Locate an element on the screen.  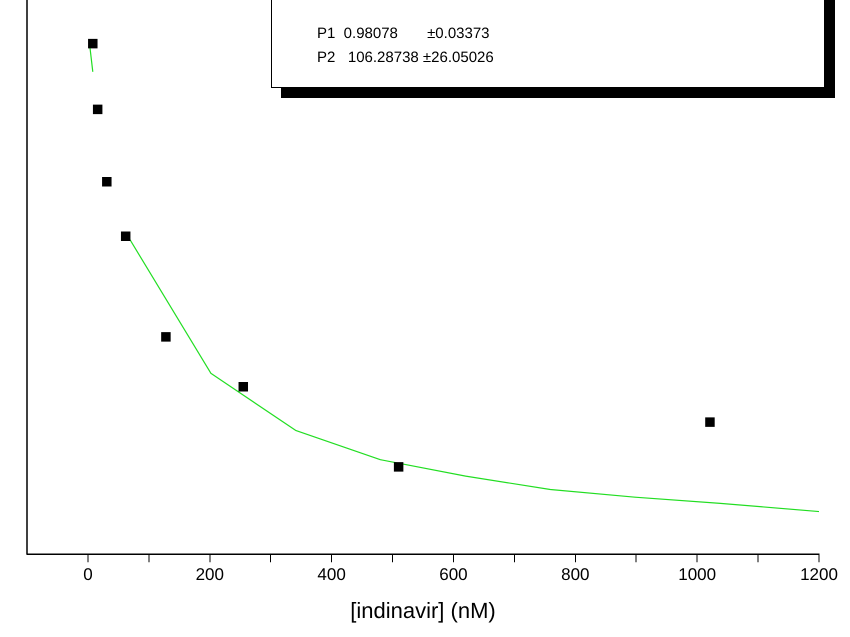
x-tick-label: 200 is located at coordinates (210, 574).